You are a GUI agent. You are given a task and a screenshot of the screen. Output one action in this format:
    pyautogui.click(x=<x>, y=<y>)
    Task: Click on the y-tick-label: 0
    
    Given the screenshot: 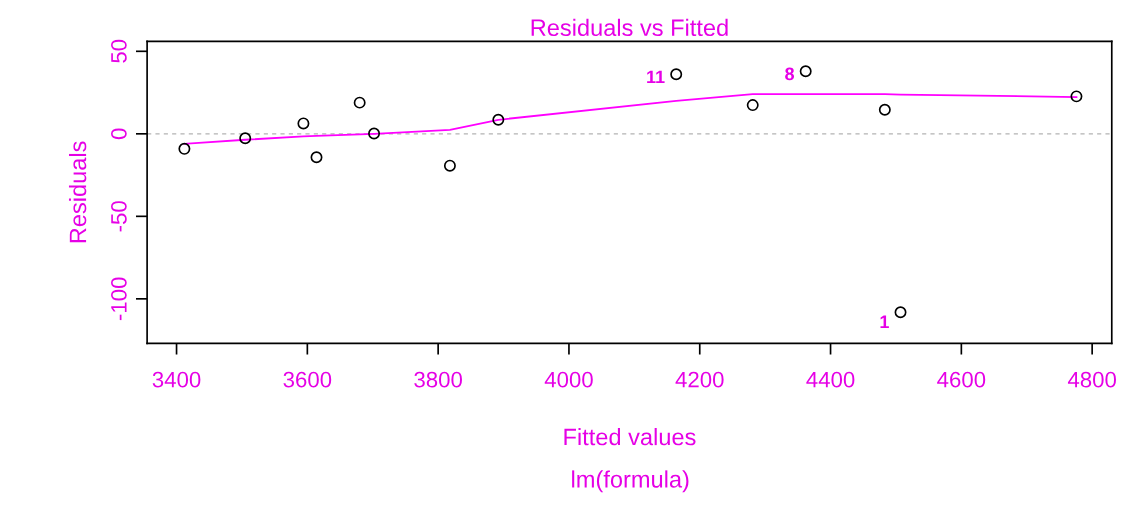 What is the action you would take?
    pyautogui.click(x=119, y=134)
    